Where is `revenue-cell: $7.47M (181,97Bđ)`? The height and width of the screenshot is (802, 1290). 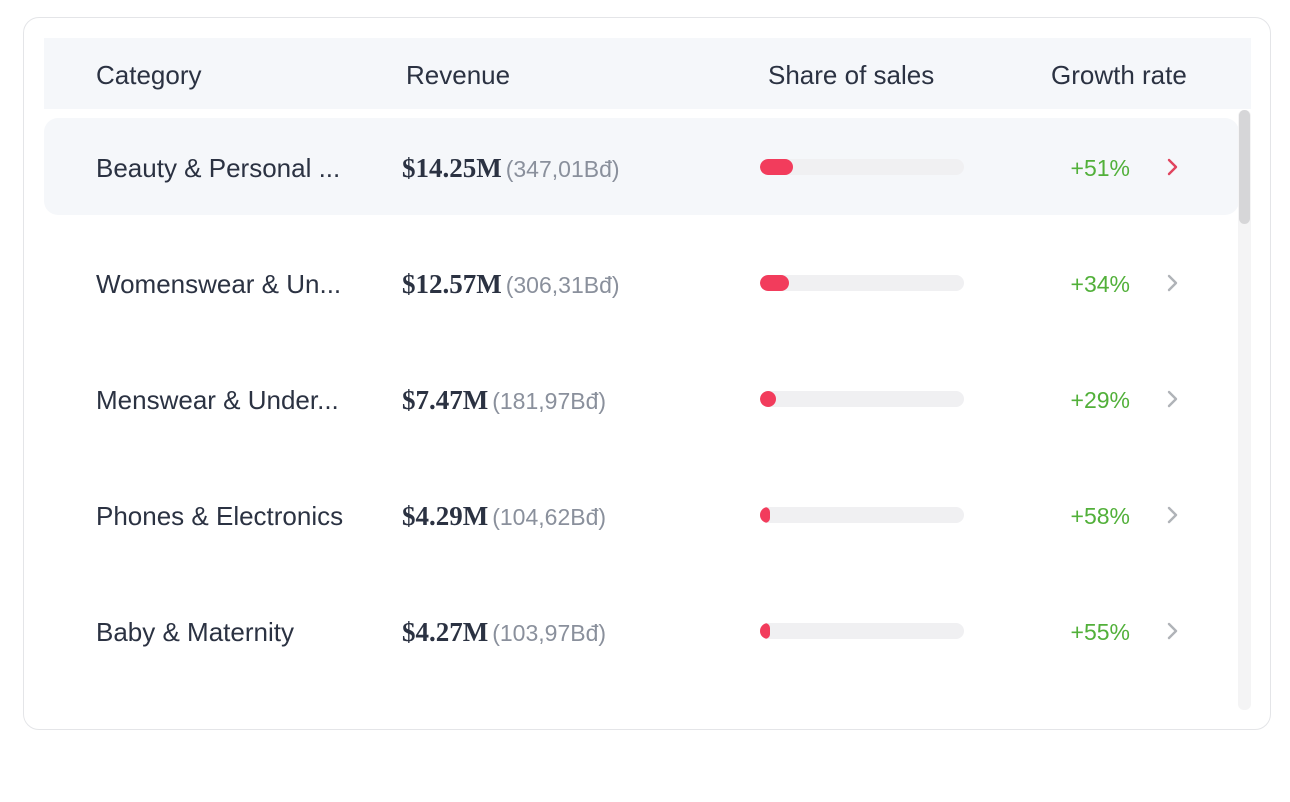
revenue-cell: $7.47M (181,97Bđ) is located at coordinates (504, 398).